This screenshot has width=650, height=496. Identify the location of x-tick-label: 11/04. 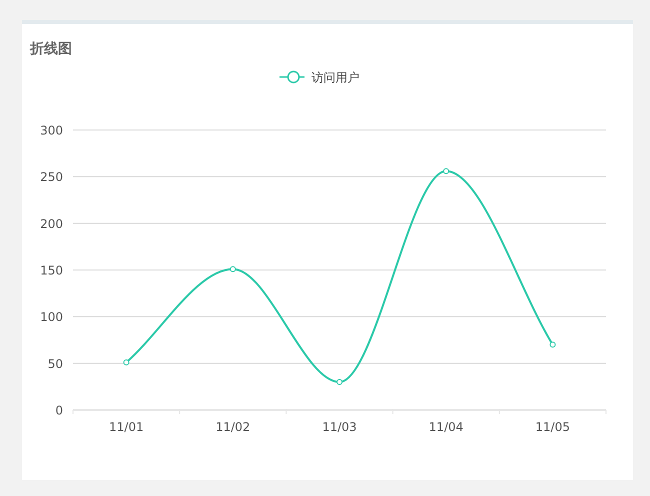
(446, 427).